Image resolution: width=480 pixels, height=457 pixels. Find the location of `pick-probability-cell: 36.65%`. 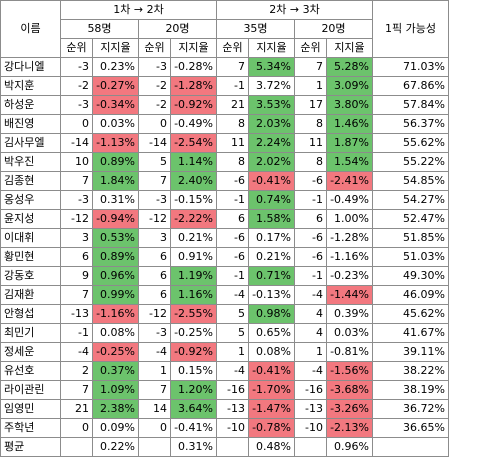

pick-probability-cell: 36.65% is located at coordinates (410, 428).